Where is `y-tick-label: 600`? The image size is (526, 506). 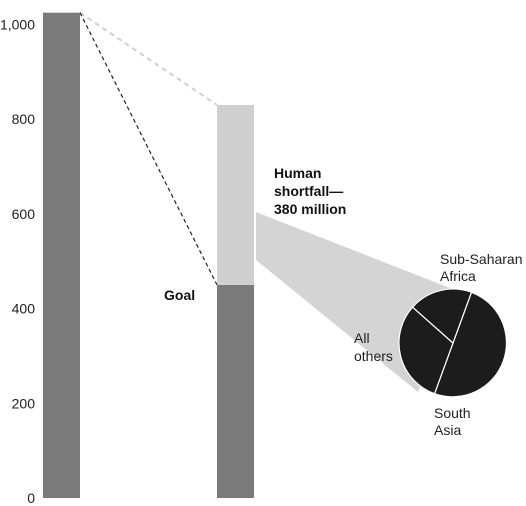 y-tick-label: 600 is located at coordinates (24, 214).